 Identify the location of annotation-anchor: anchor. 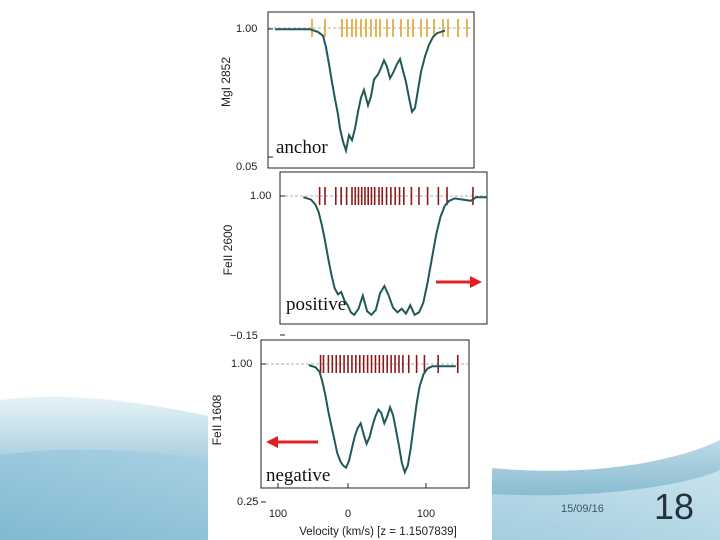
(302, 147).